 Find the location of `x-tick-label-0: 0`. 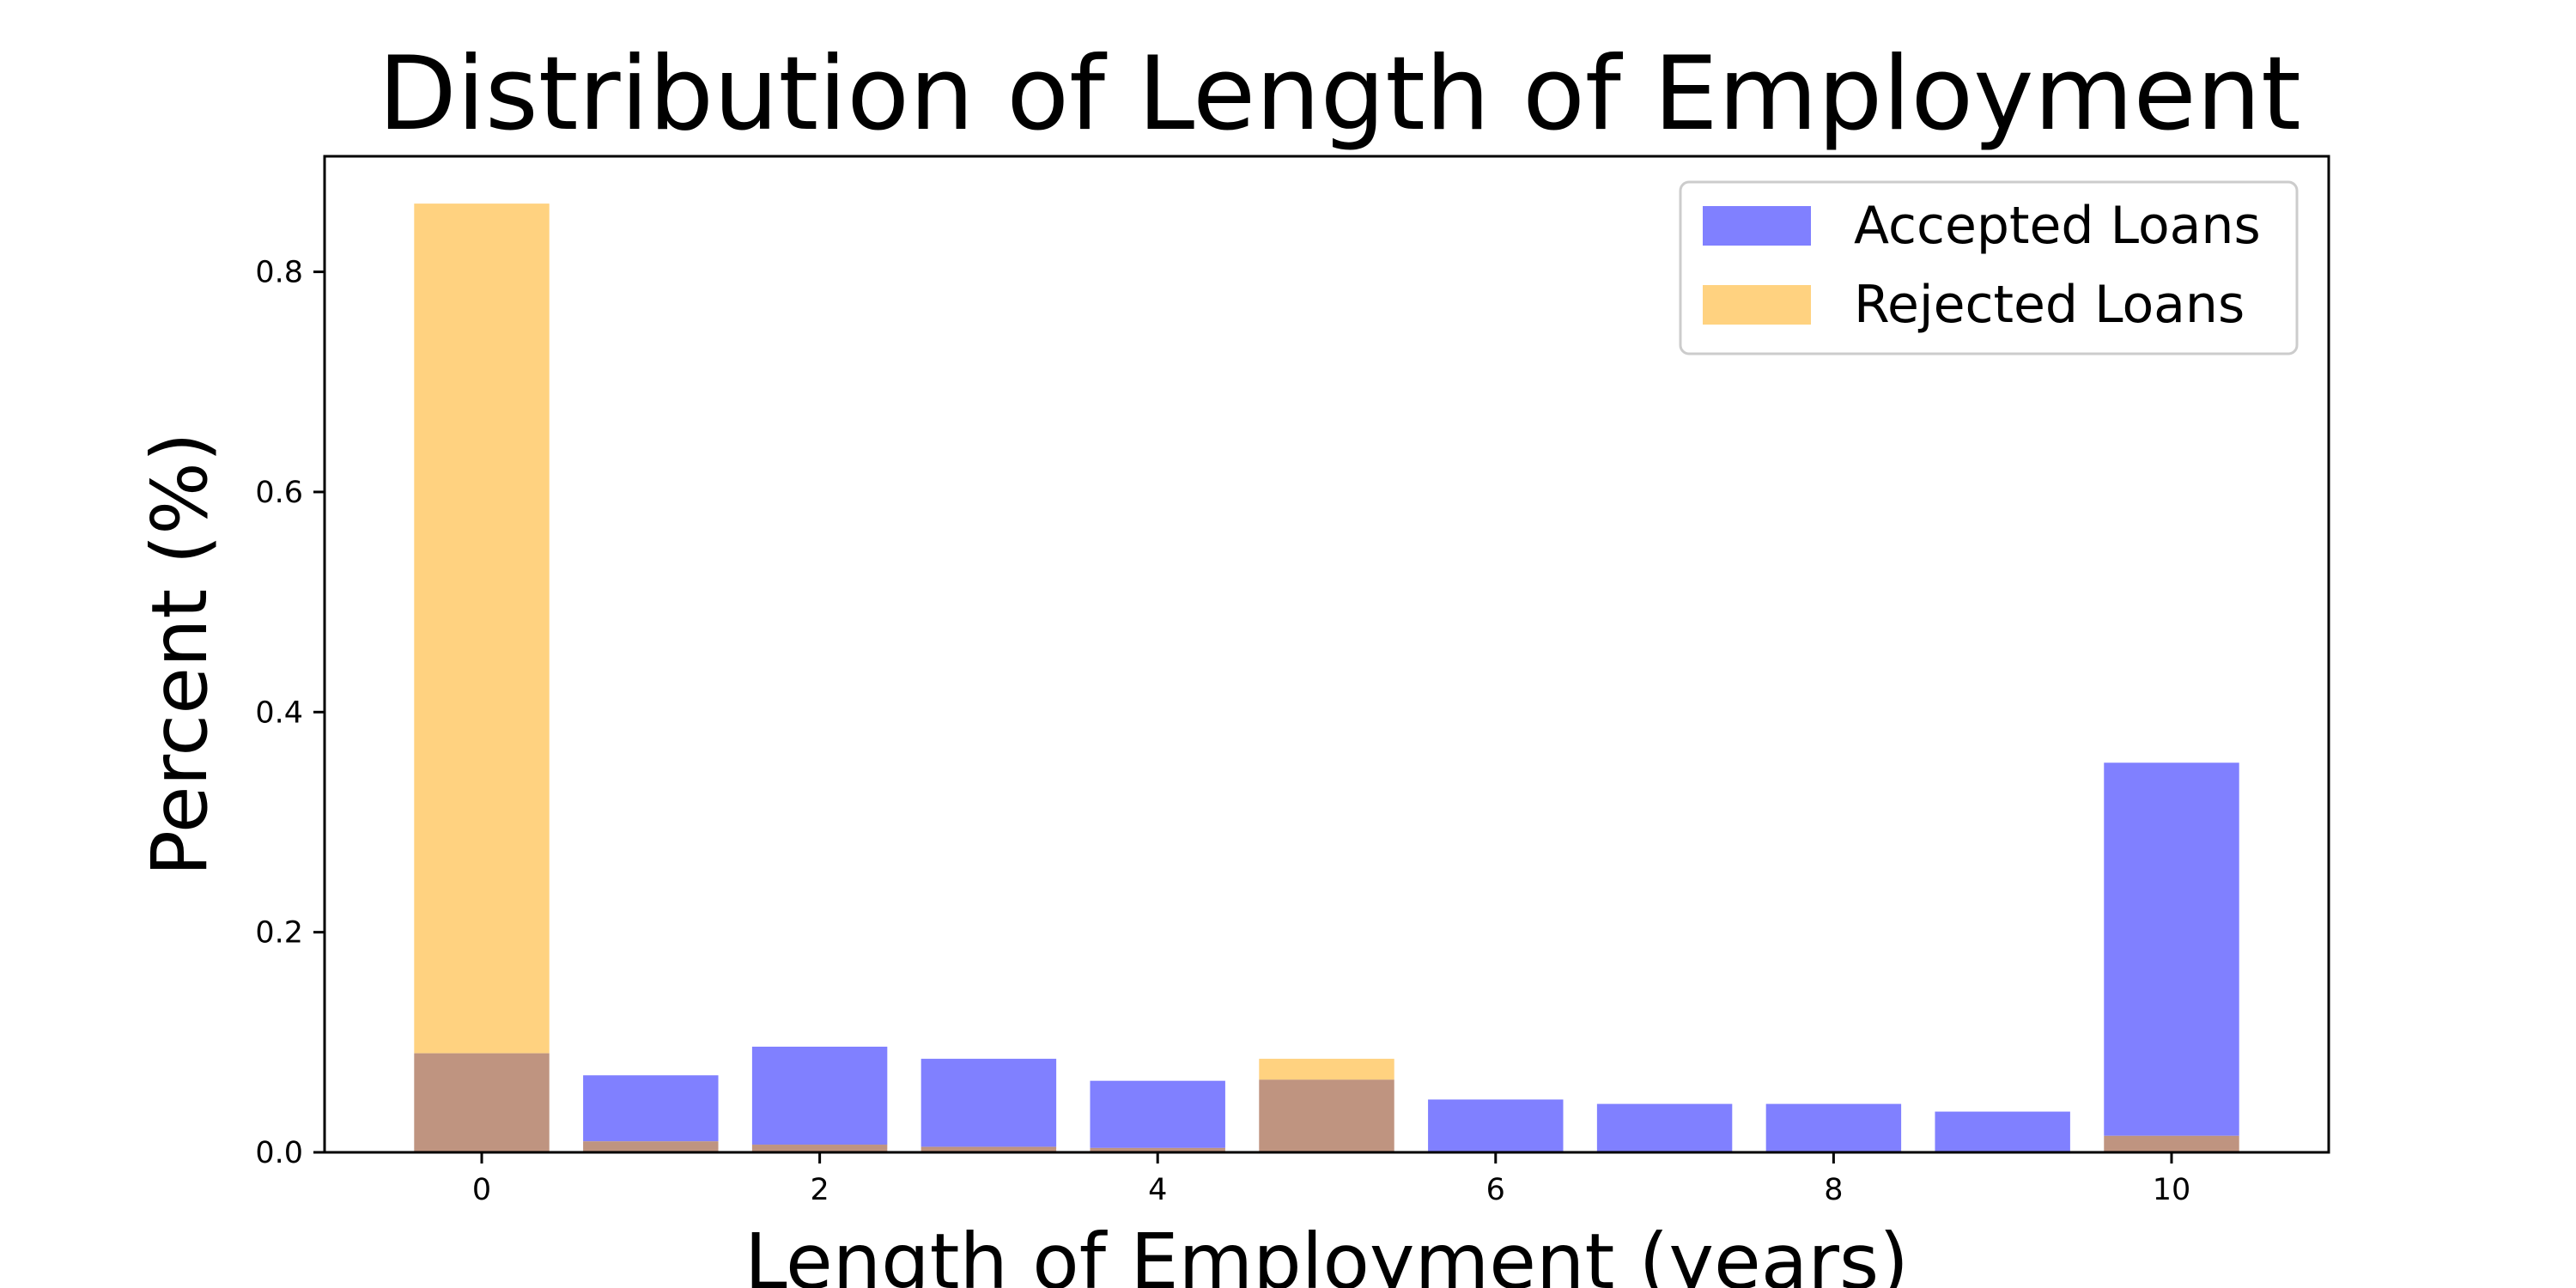

x-tick-label-0: 0 is located at coordinates (481, 1190).